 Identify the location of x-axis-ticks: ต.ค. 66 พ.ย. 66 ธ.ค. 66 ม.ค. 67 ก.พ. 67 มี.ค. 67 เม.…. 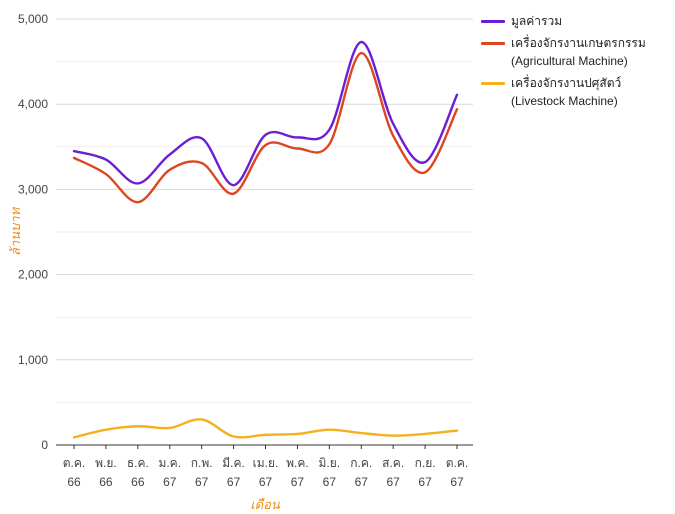
(266, 467).